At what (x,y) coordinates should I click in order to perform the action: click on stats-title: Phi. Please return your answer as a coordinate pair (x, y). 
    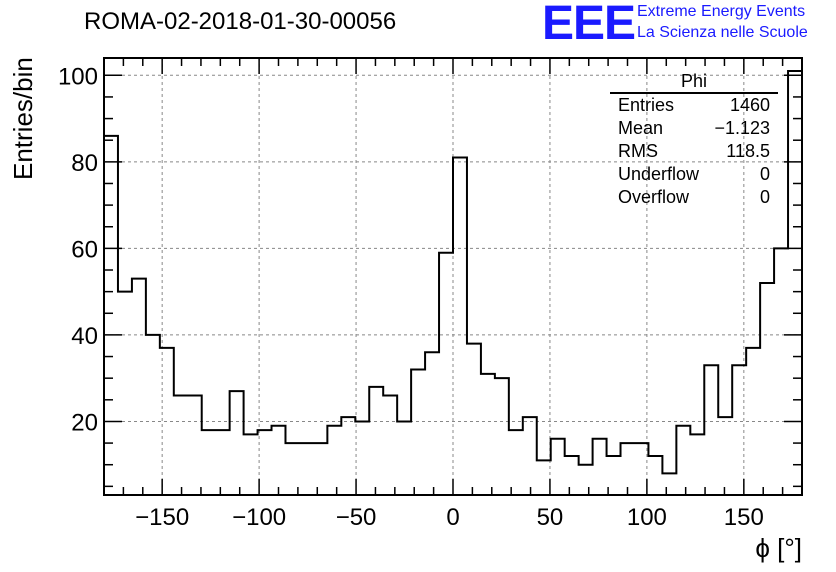
    Looking at the image, I should click on (694, 82).